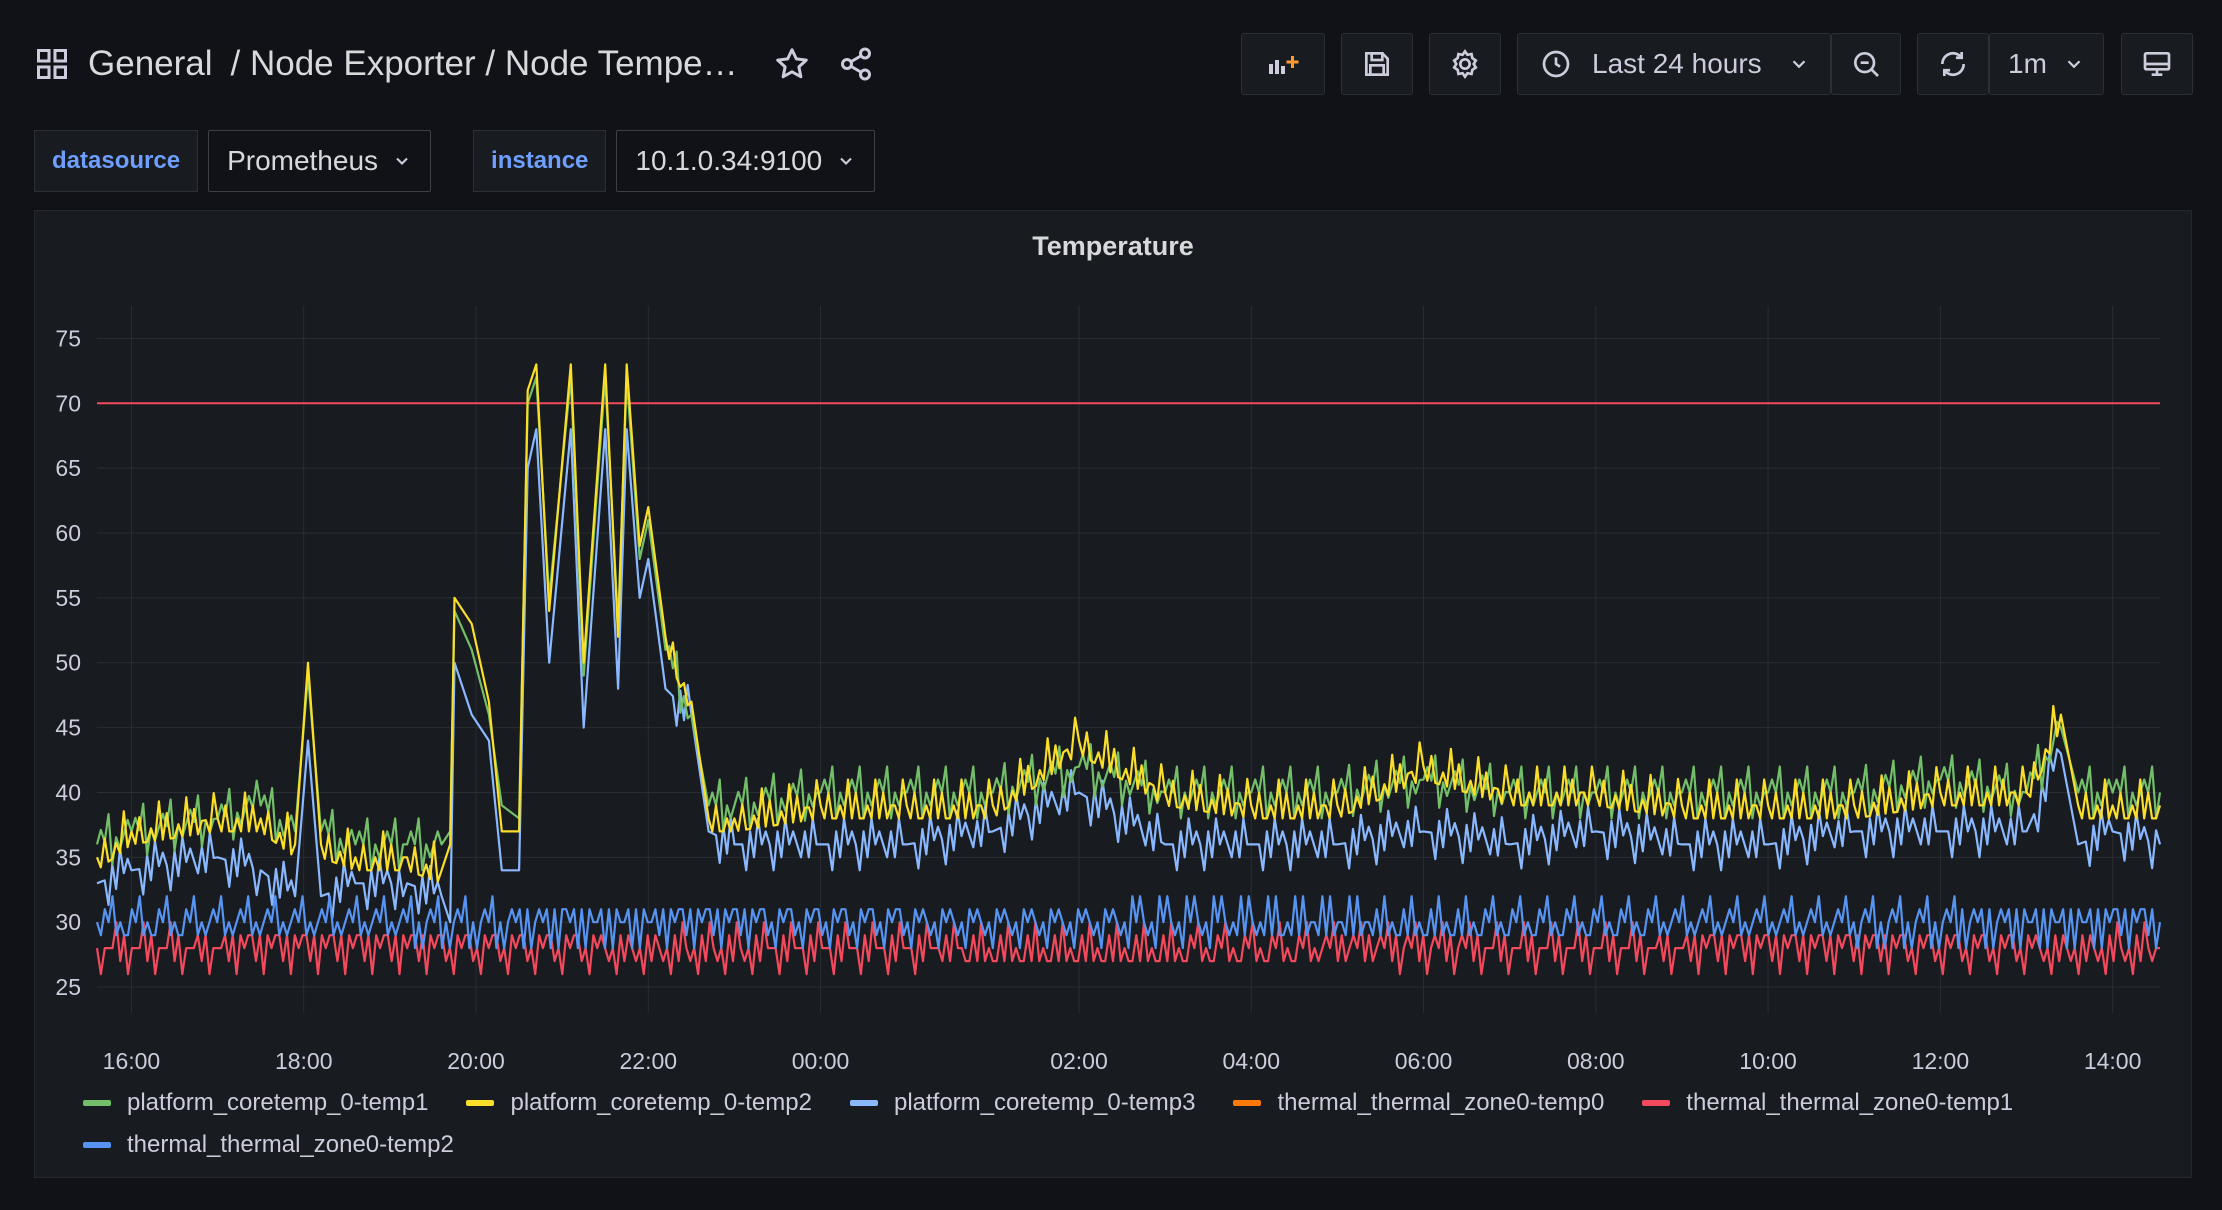 This screenshot has width=2222, height=1210. I want to click on x-tick-label: 08:00, so click(1596, 1061).